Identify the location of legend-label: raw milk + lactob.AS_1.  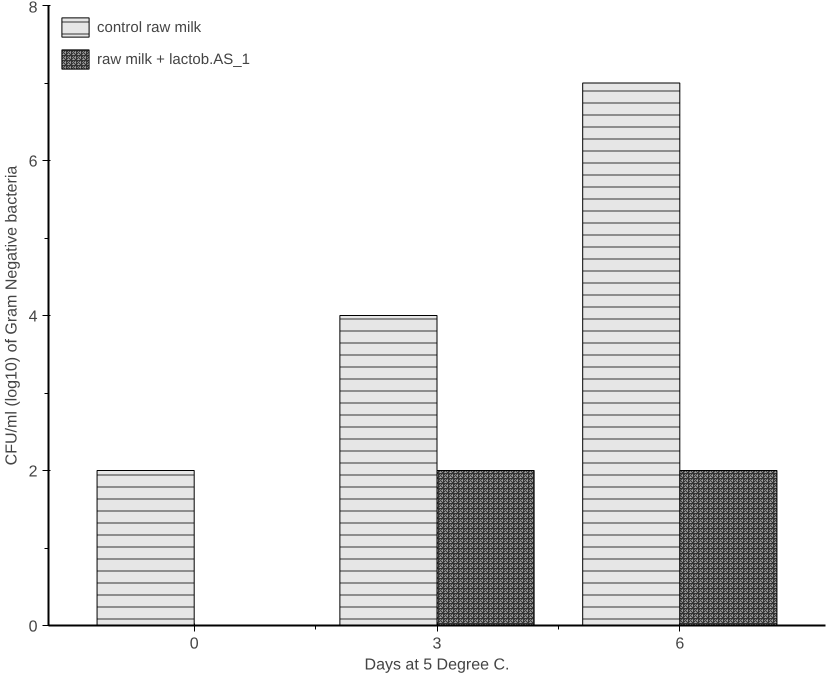
(173, 59).